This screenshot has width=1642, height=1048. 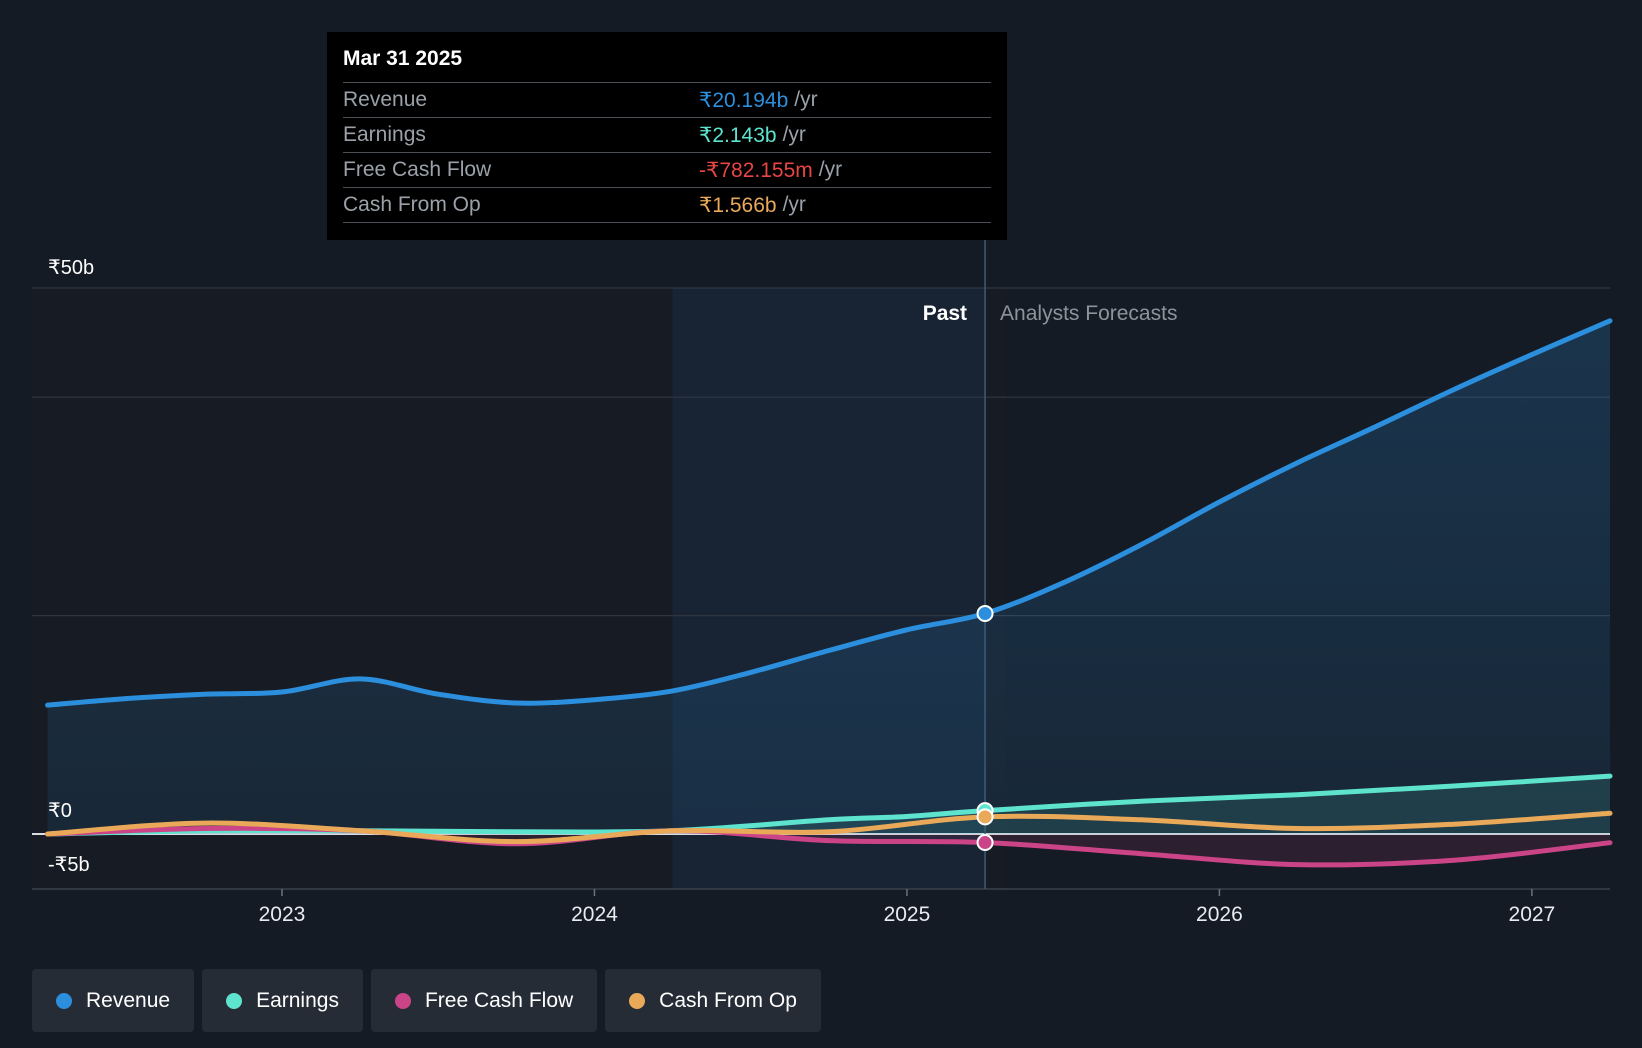 What do you see at coordinates (384, 134) in the screenshot?
I see `tooltip-label: Earnings` at bounding box center [384, 134].